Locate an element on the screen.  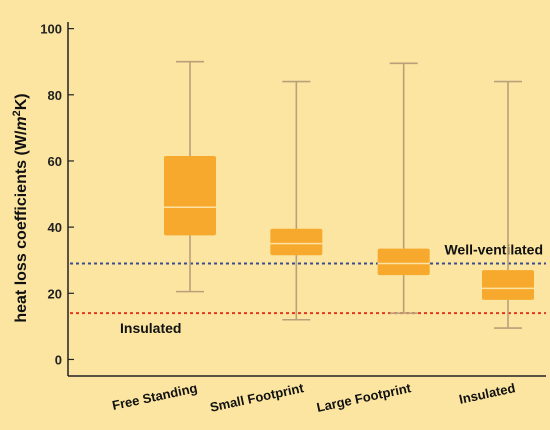
x-tick-label: Large Footprint is located at coordinates (364, 397).